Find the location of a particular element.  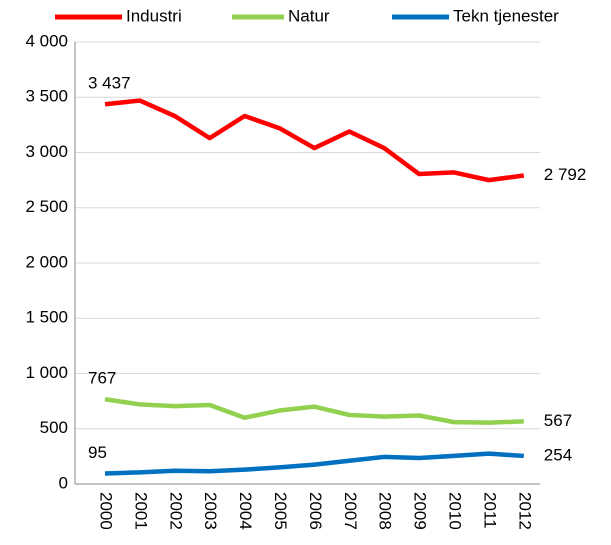

x-tick-label: 2003 is located at coordinates (210, 511).